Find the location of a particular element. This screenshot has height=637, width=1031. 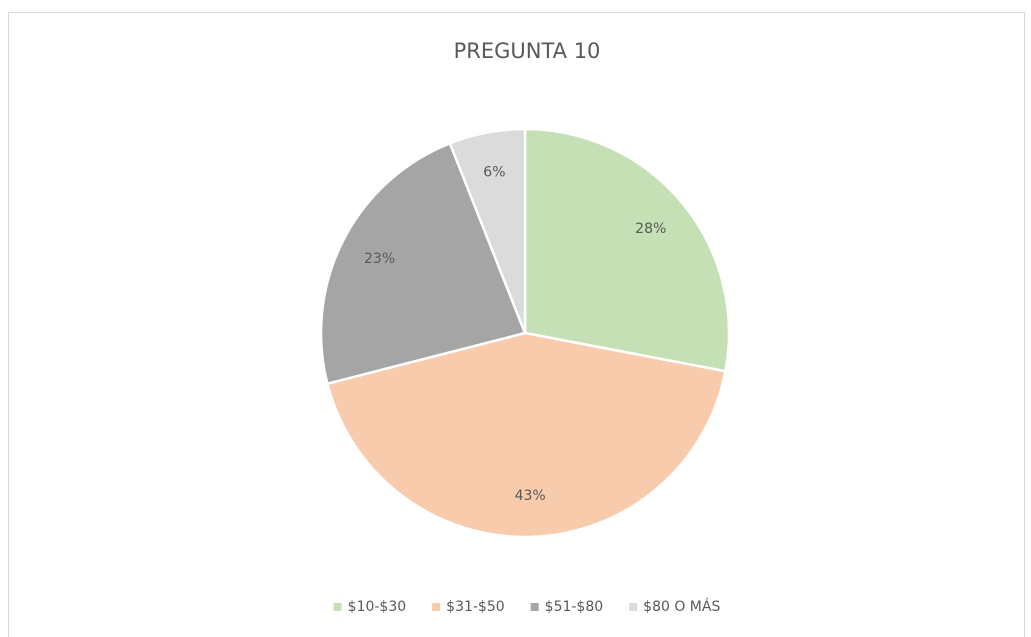

chart-title: PREGUNTA 10 is located at coordinates (527, 51).